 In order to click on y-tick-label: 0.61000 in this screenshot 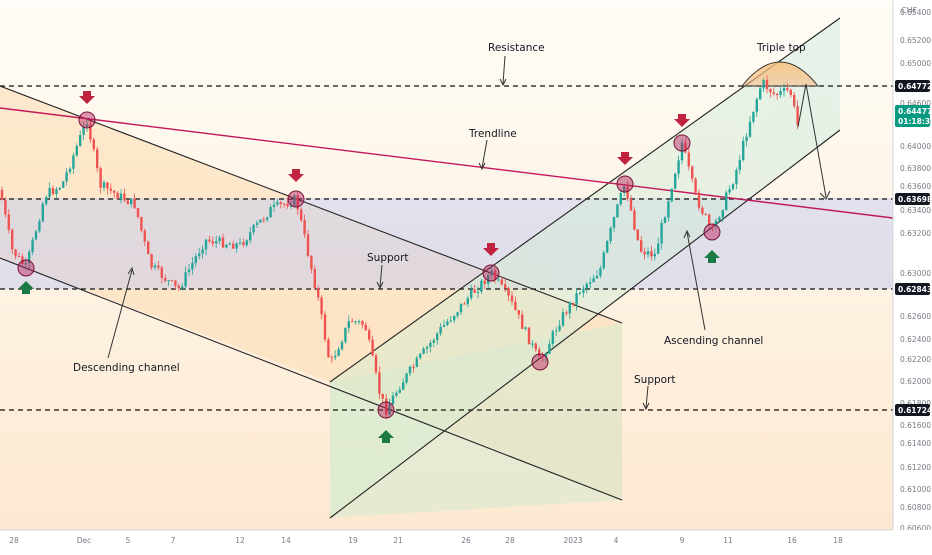, I will do `click(915, 489)`.